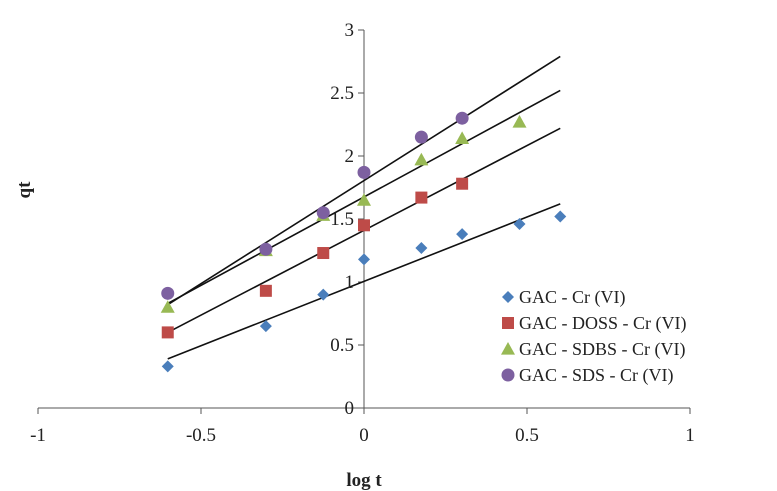 The image size is (777, 491). I want to click on y-axis-title: qt, so click(24, 190).